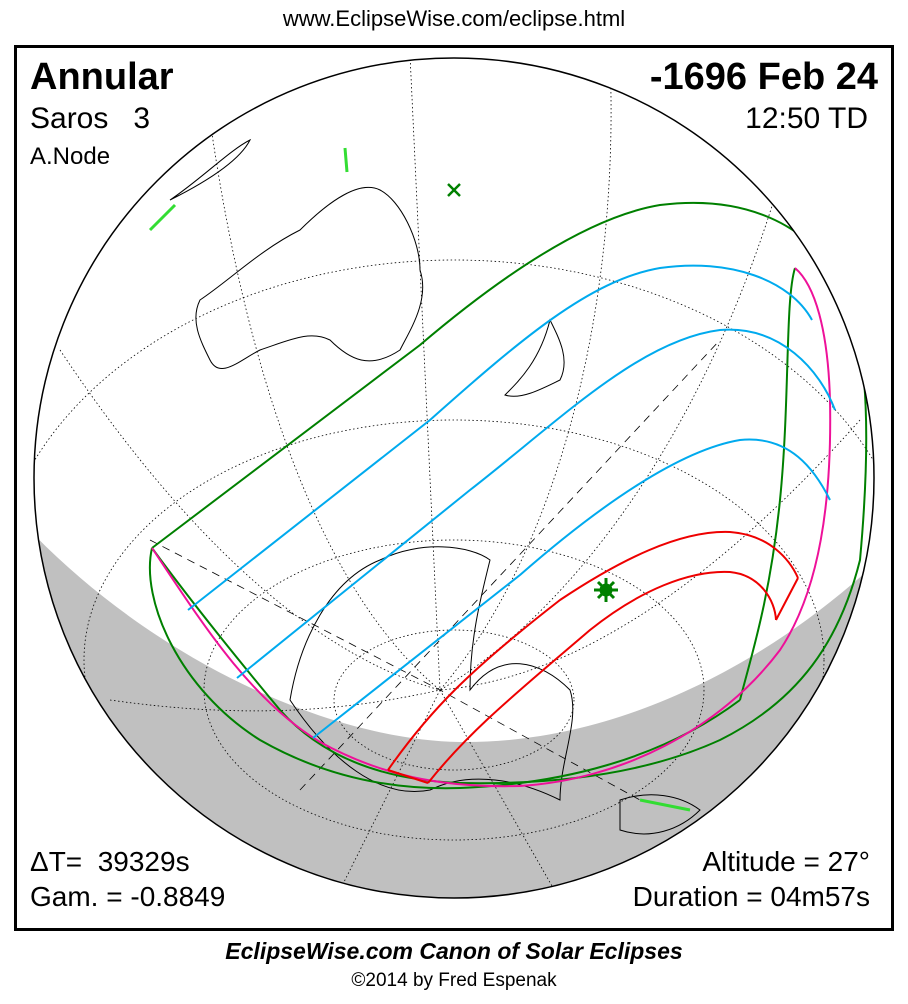 The width and height of the screenshot is (908, 1004). What do you see at coordinates (593, 657) in the screenshot?
I see `central-path` at bounding box center [593, 657].